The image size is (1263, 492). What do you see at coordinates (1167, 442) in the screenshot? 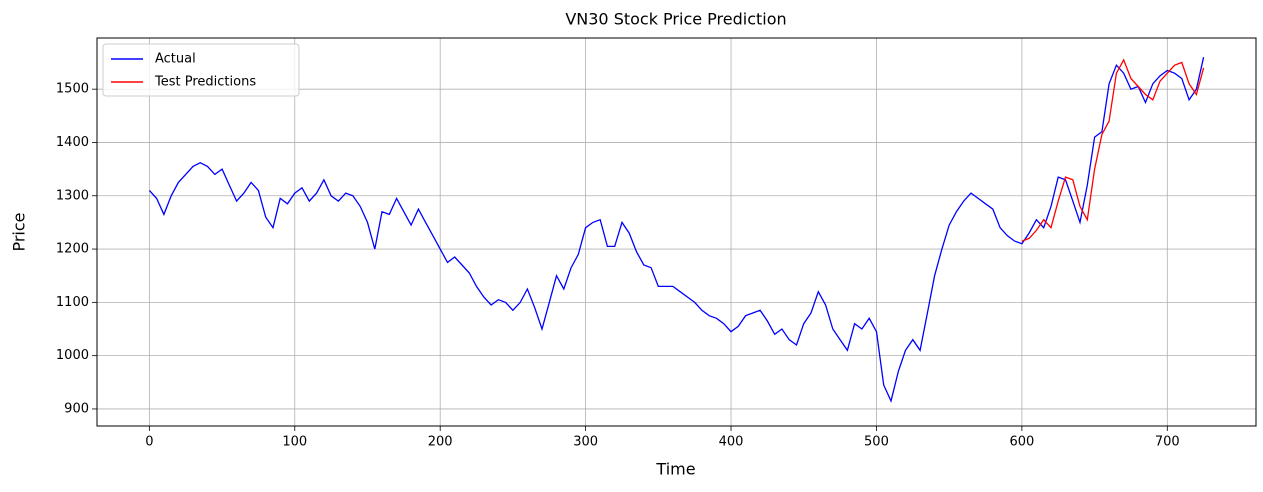
I see `x-tick-label: 700` at bounding box center [1167, 442].